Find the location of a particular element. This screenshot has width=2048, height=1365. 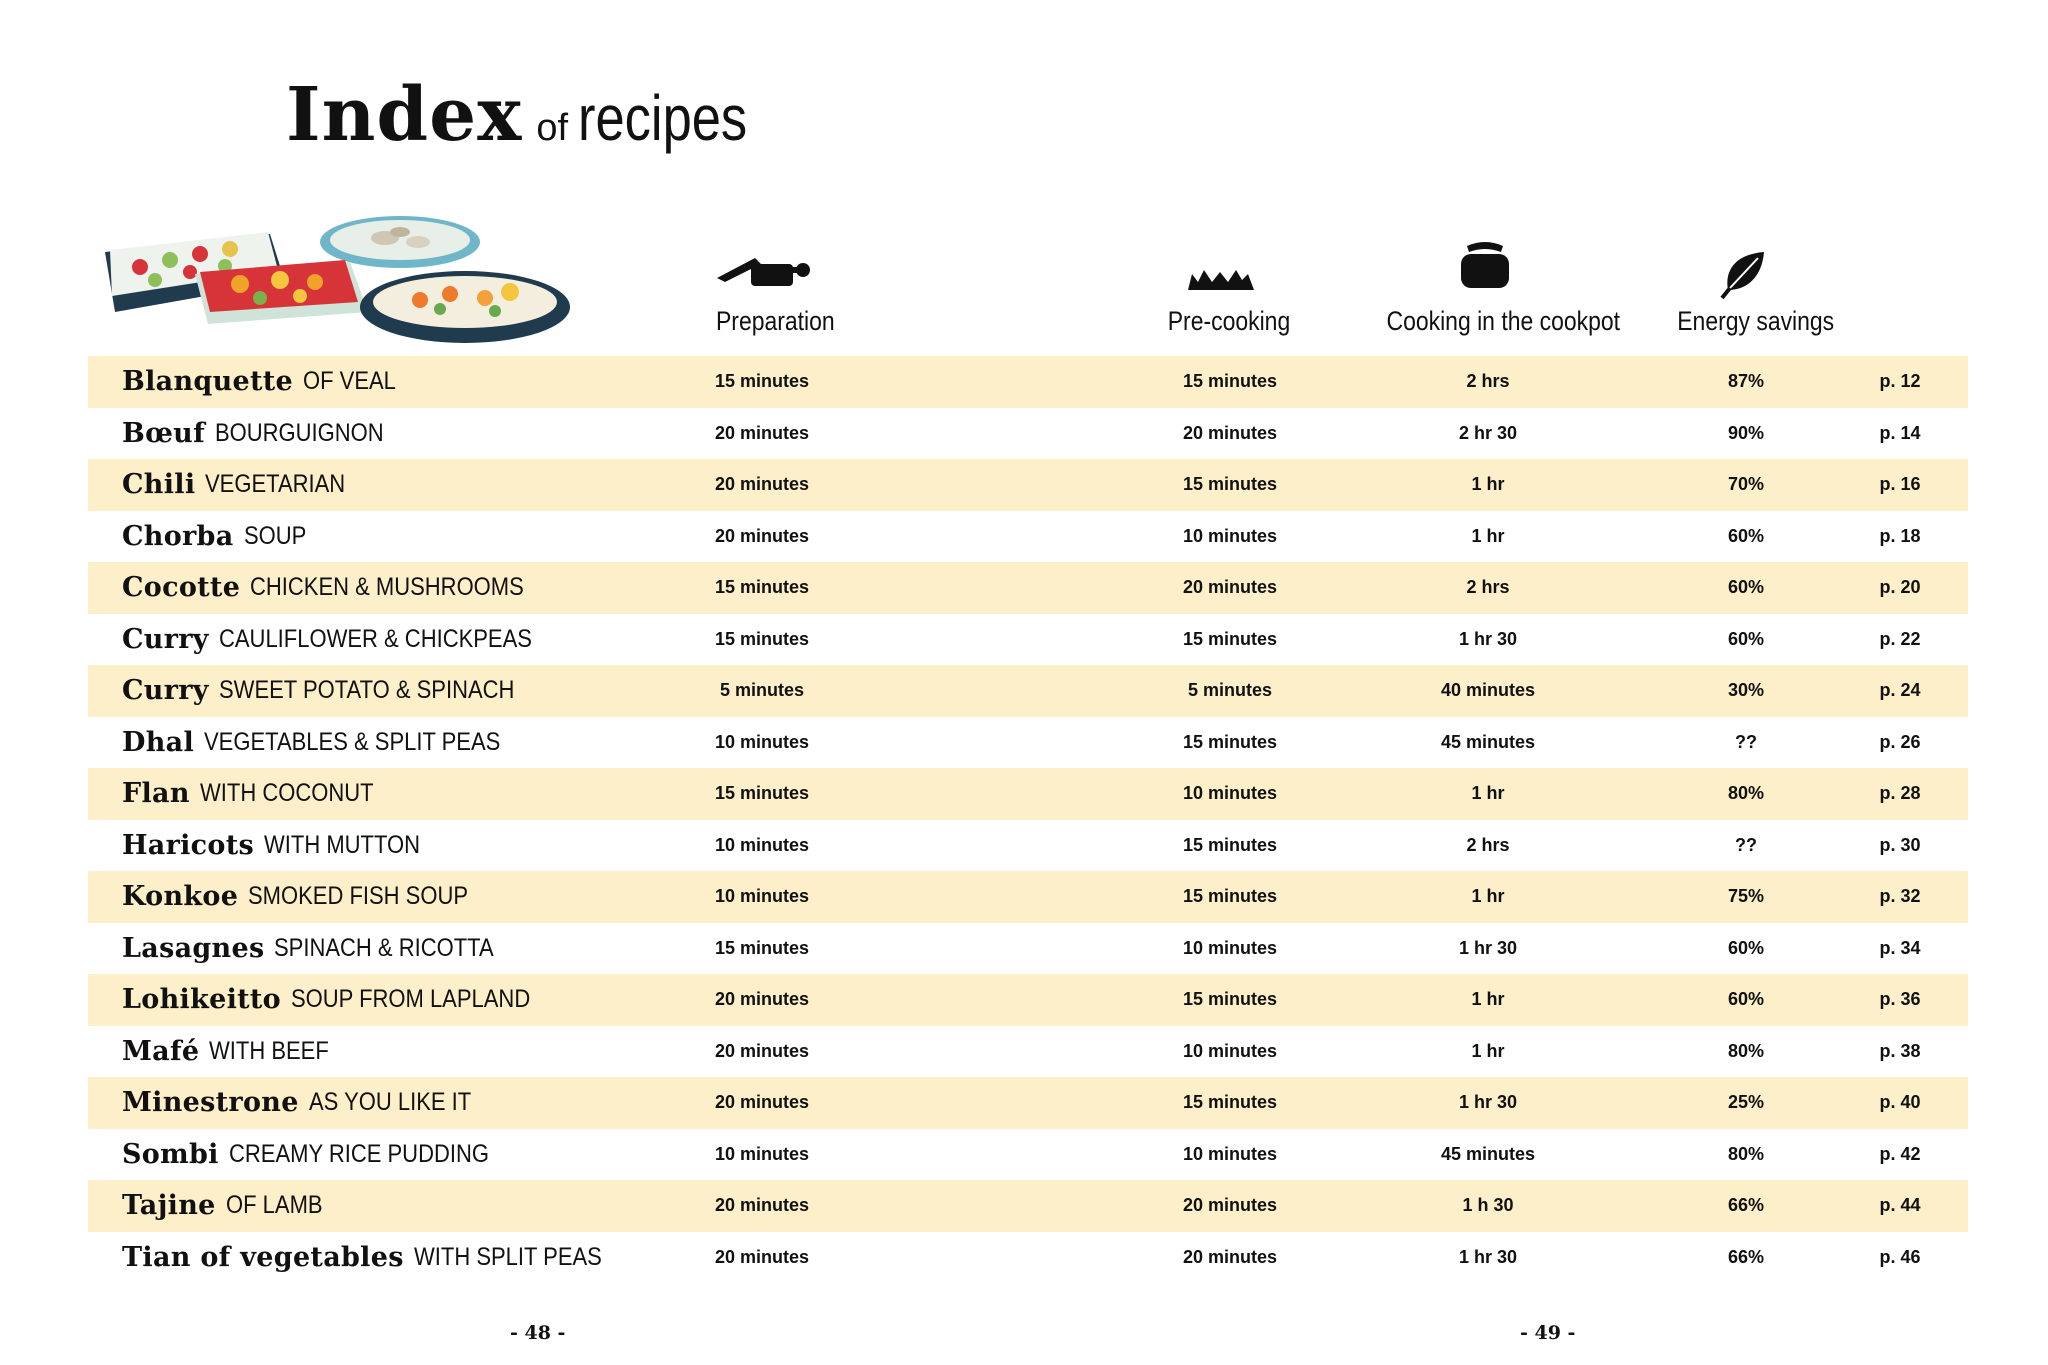

energy-savings: 25% is located at coordinates (1746, 1102).